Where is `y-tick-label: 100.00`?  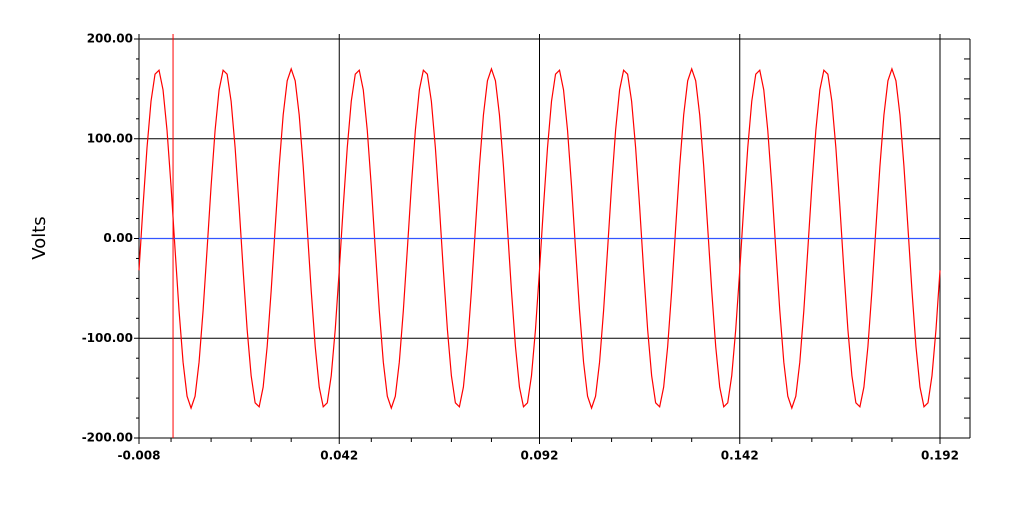 y-tick-label: 100.00 is located at coordinates (110, 138).